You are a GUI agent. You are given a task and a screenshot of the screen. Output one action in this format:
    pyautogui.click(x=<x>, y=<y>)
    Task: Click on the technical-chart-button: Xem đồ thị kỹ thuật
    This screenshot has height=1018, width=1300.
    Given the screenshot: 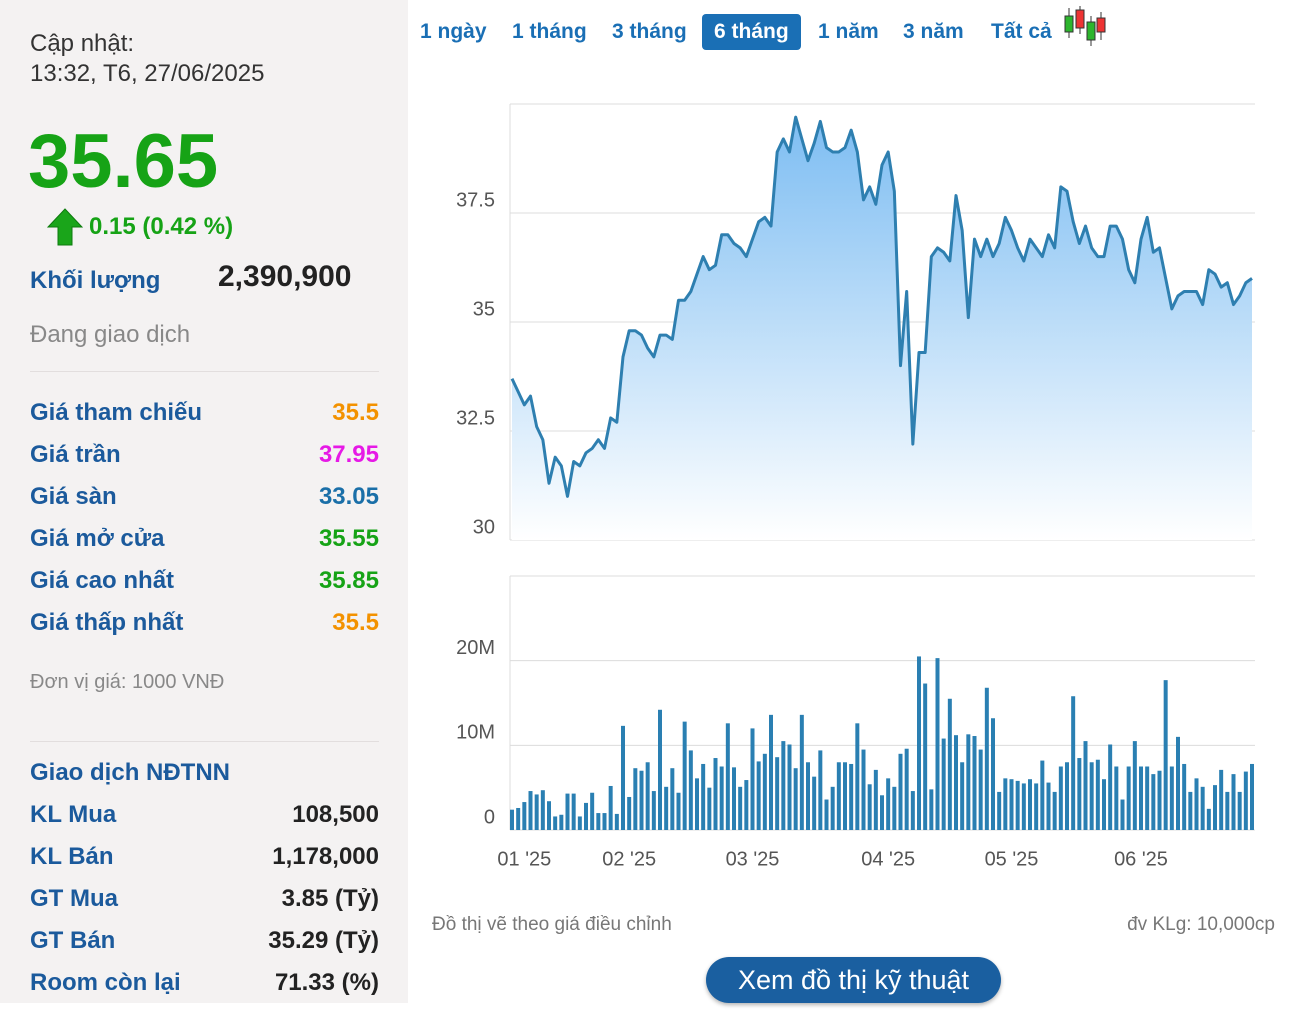 What is the action you would take?
    pyautogui.click(x=853, y=980)
    